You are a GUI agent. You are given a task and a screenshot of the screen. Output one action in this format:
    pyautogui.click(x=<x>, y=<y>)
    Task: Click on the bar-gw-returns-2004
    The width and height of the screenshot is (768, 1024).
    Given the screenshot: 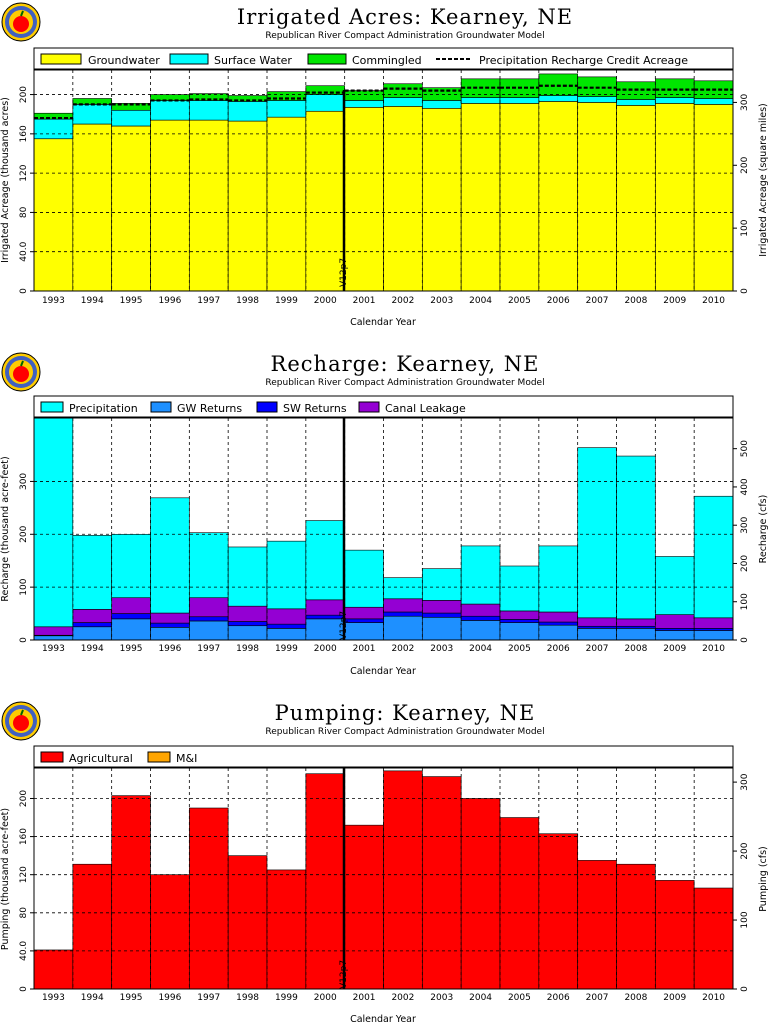 What is the action you would take?
    pyautogui.click(x=480, y=630)
    